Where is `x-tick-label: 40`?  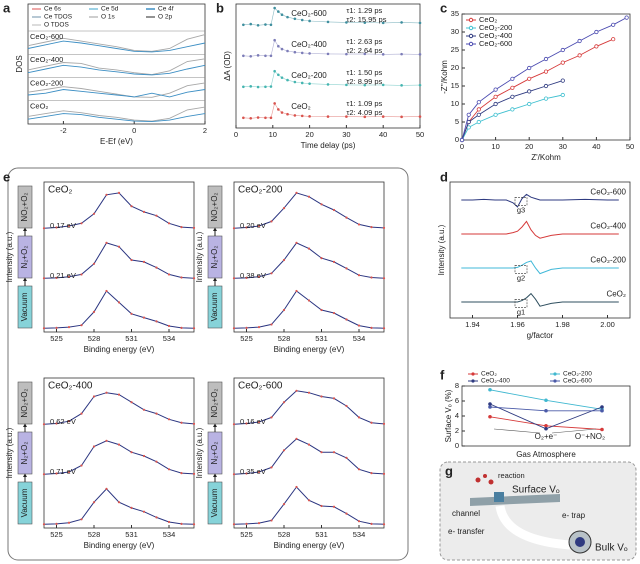 x-tick-label: 40 is located at coordinates (383, 134).